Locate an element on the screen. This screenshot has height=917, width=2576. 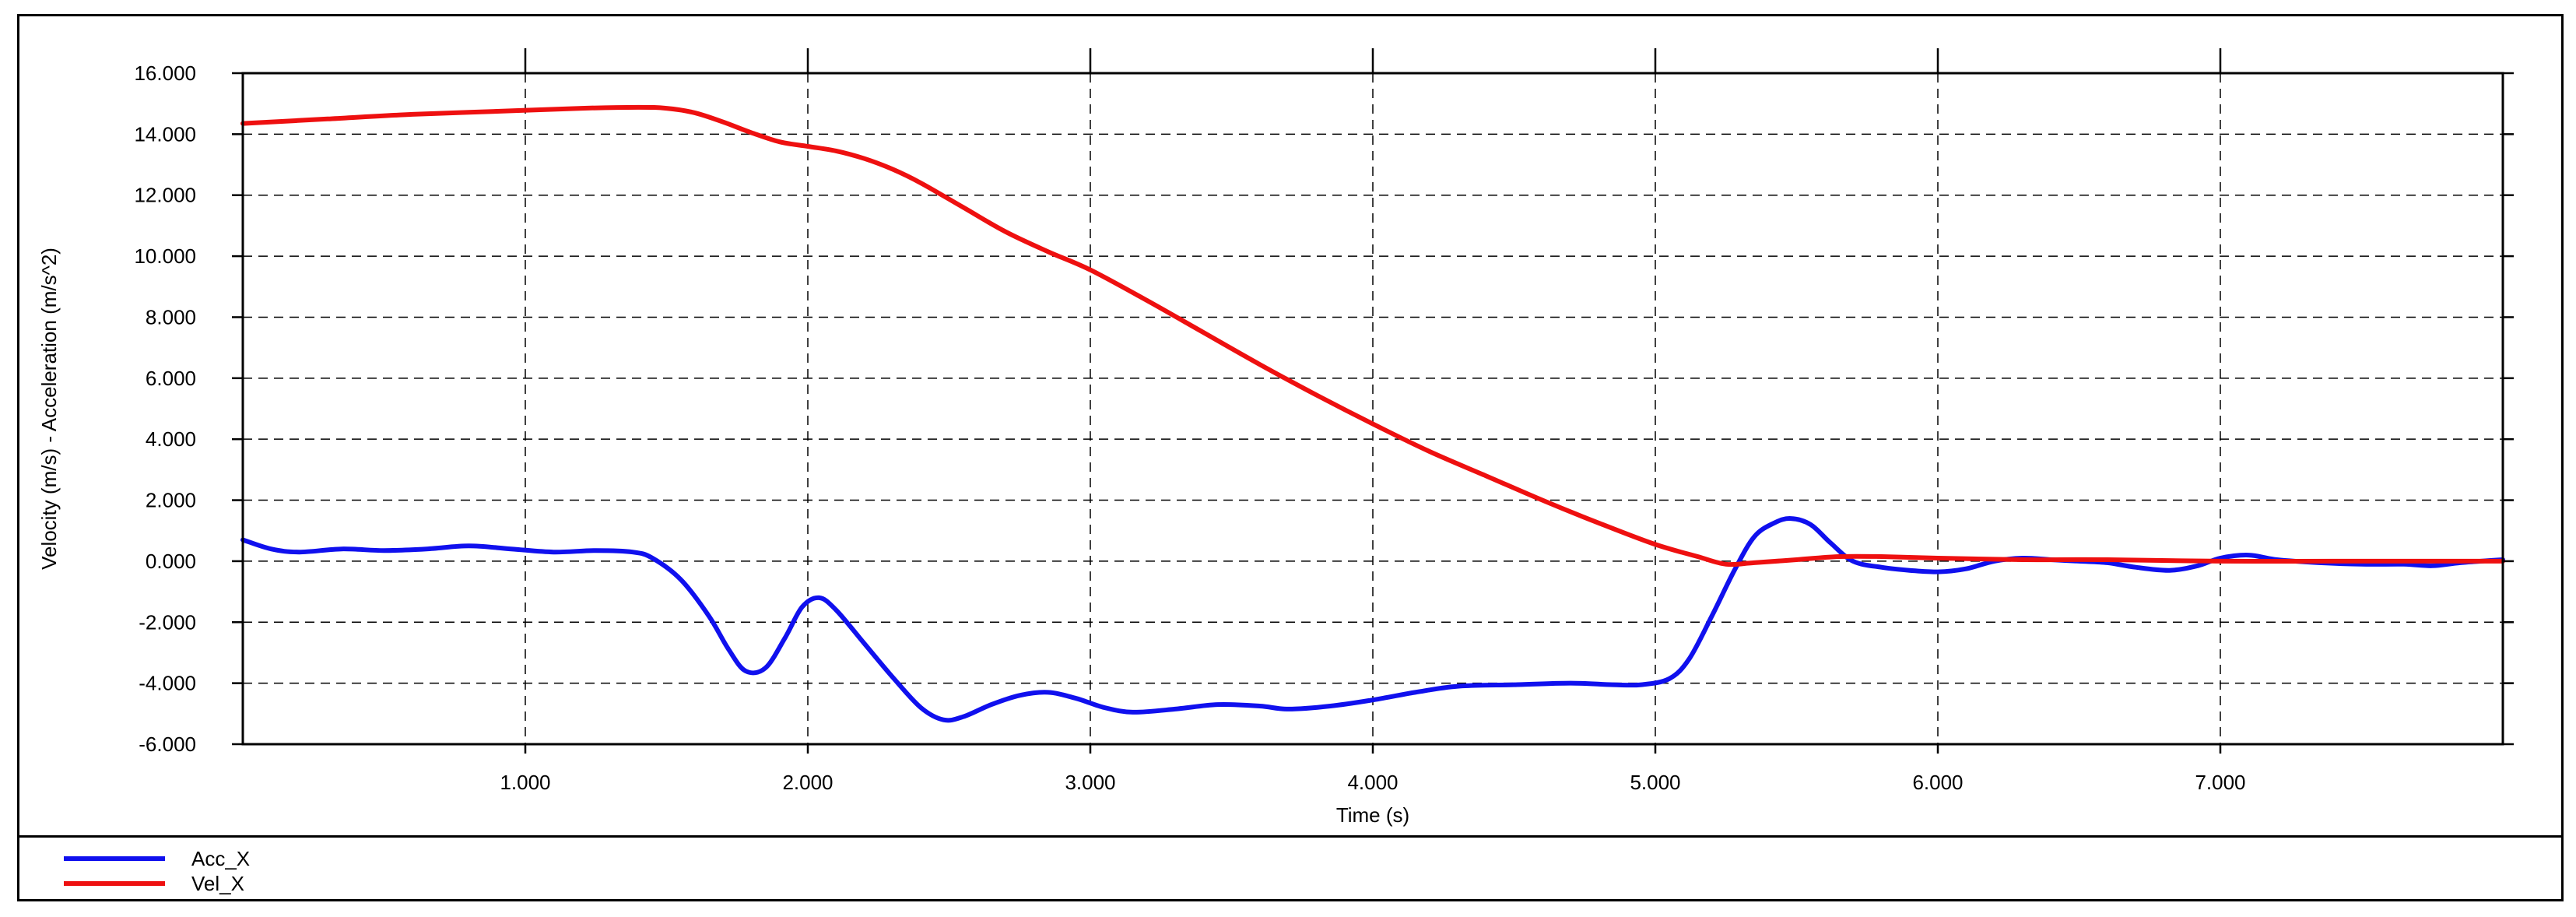
legend-divider is located at coordinates (1291, 836).